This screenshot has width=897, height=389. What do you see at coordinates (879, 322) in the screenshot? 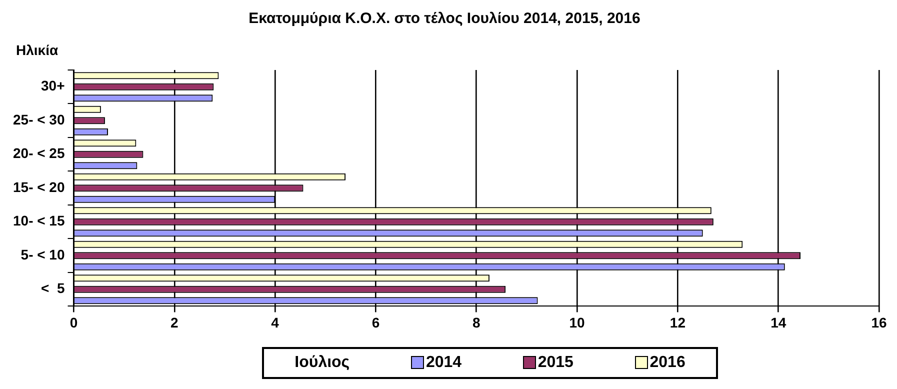
I see `x-tick-label: 16` at bounding box center [879, 322].